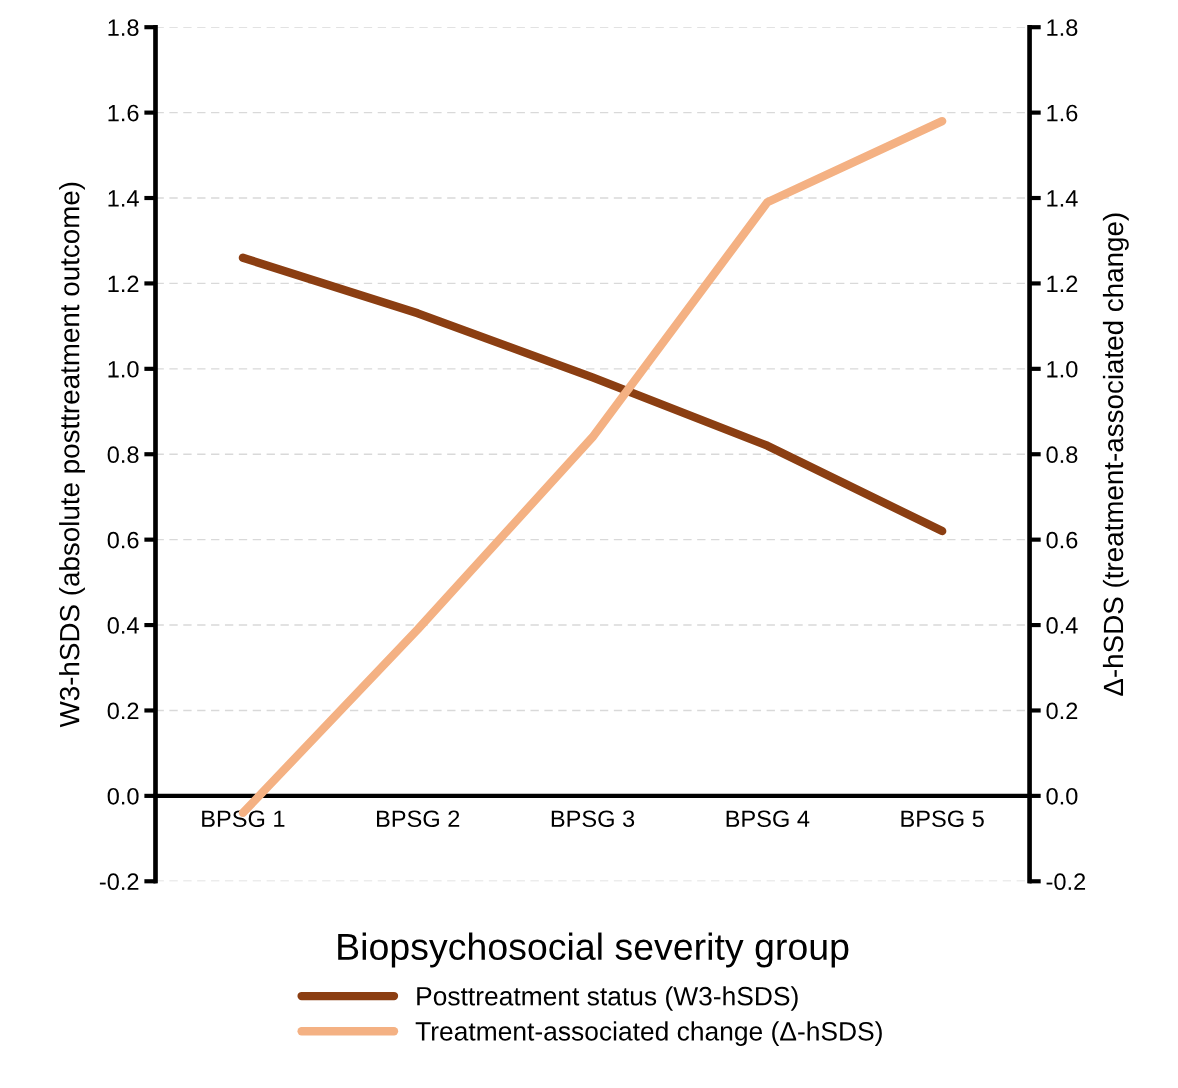  What do you see at coordinates (243, 819) in the screenshot?
I see `x-tick-label: BPSG 1` at bounding box center [243, 819].